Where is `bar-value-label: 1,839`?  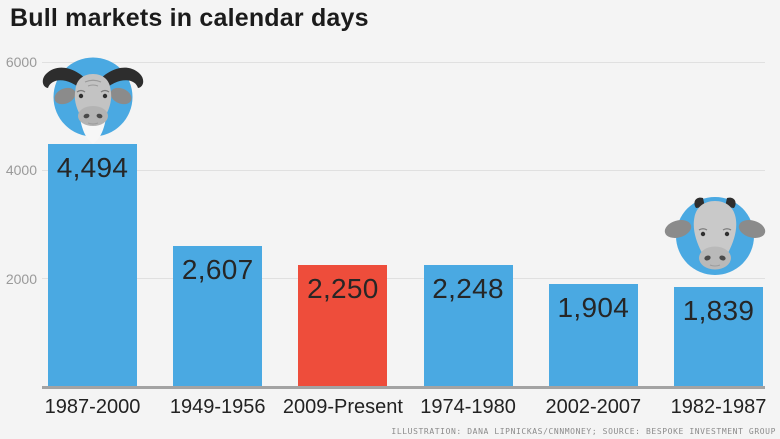 bar-value-label: 1,839 is located at coordinates (718, 311).